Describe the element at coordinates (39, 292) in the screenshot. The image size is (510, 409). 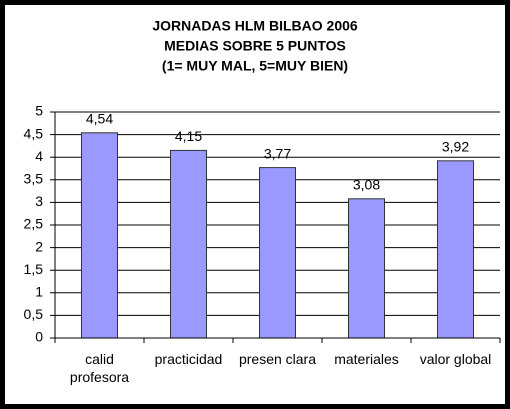
I see `y-tick-label: 1` at that location.